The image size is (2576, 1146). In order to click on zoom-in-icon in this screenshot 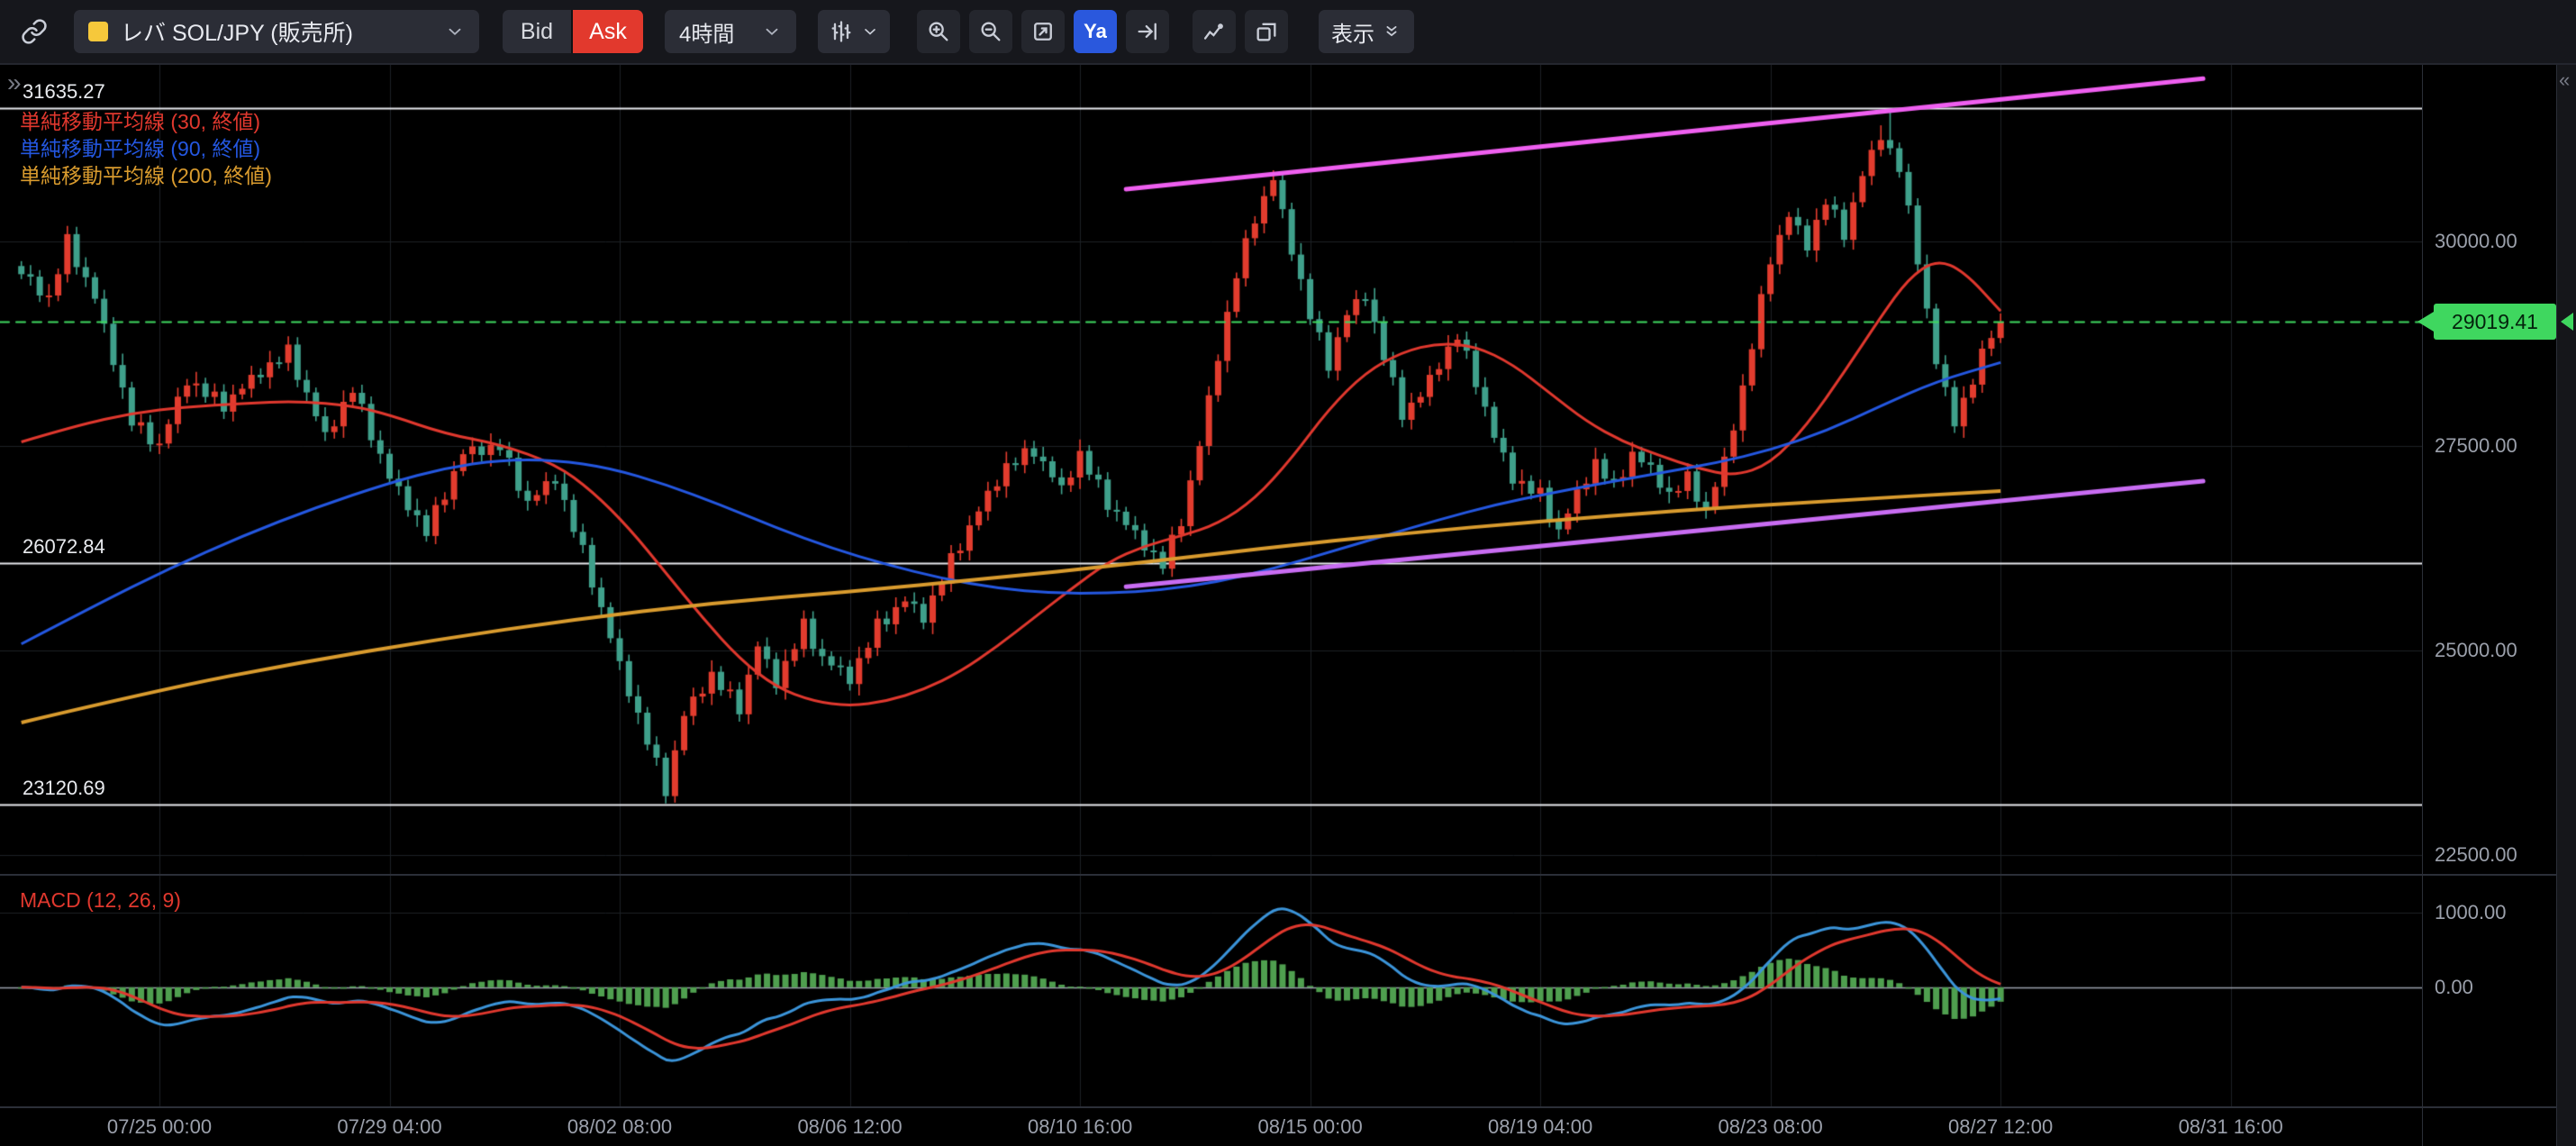, I will do `click(939, 31)`.